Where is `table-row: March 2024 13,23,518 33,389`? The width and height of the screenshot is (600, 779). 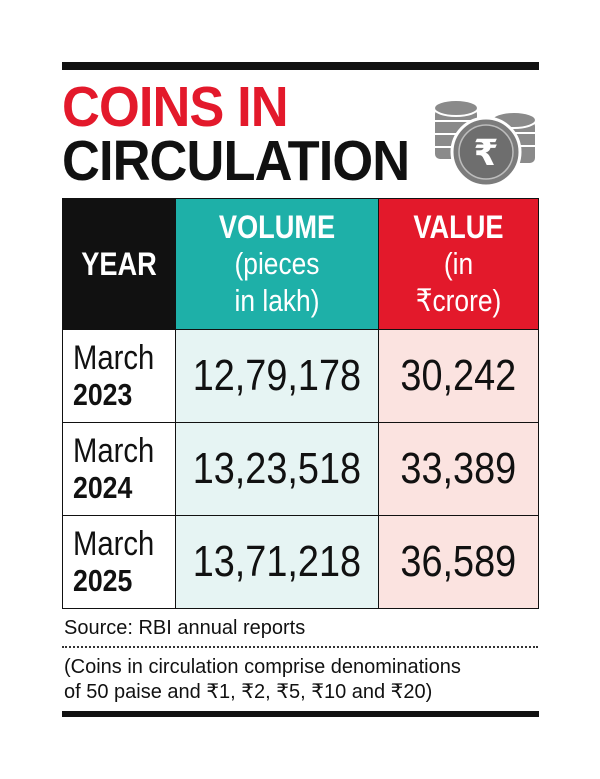 table-row: March 2024 13,23,518 33,389 is located at coordinates (300, 469).